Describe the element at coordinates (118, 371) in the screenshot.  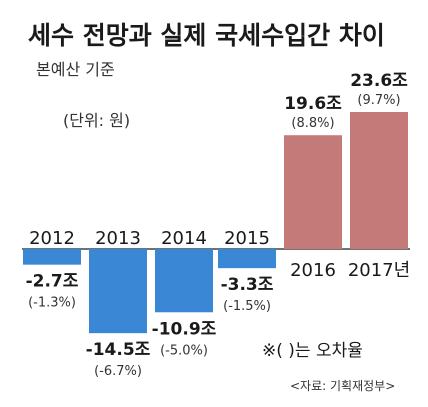
I see `percent-label-1: (-6.7%)` at that location.